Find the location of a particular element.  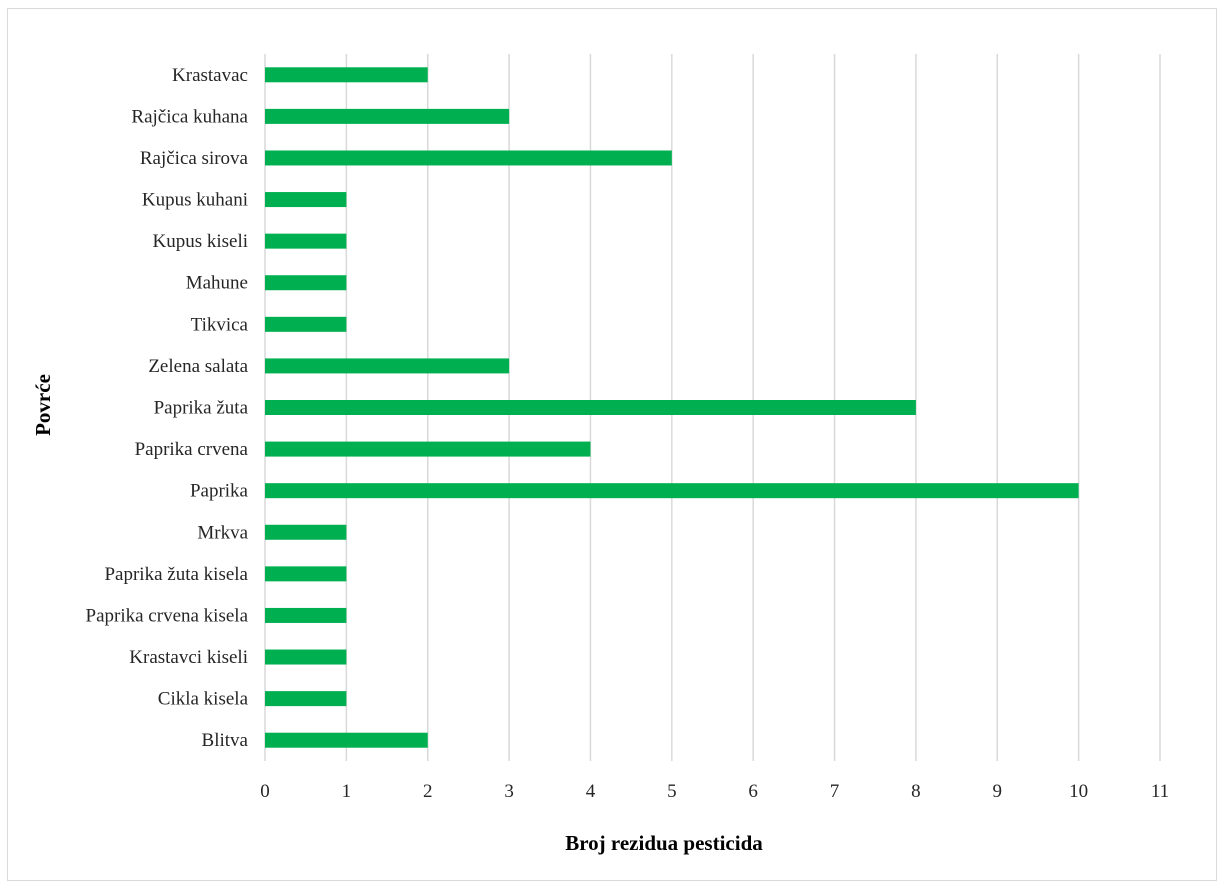

category-label: Tikvica is located at coordinates (220, 324).